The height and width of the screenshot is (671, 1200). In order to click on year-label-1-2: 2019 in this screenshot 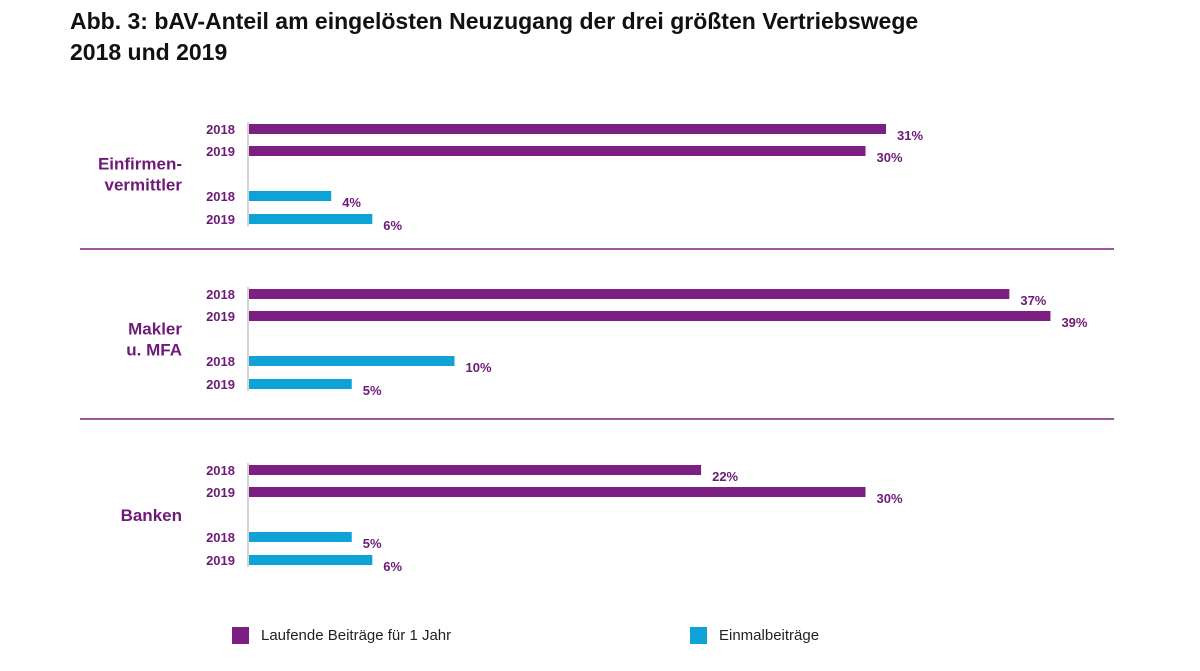, I will do `click(220, 151)`.